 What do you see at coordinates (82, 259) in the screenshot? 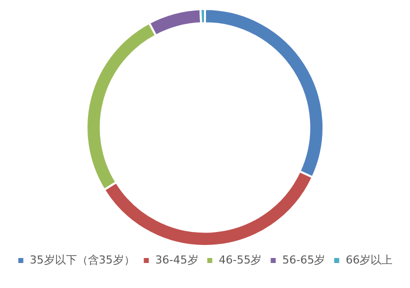
I see `legend-label: 35岁以下（含35岁）` at bounding box center [82, 259].